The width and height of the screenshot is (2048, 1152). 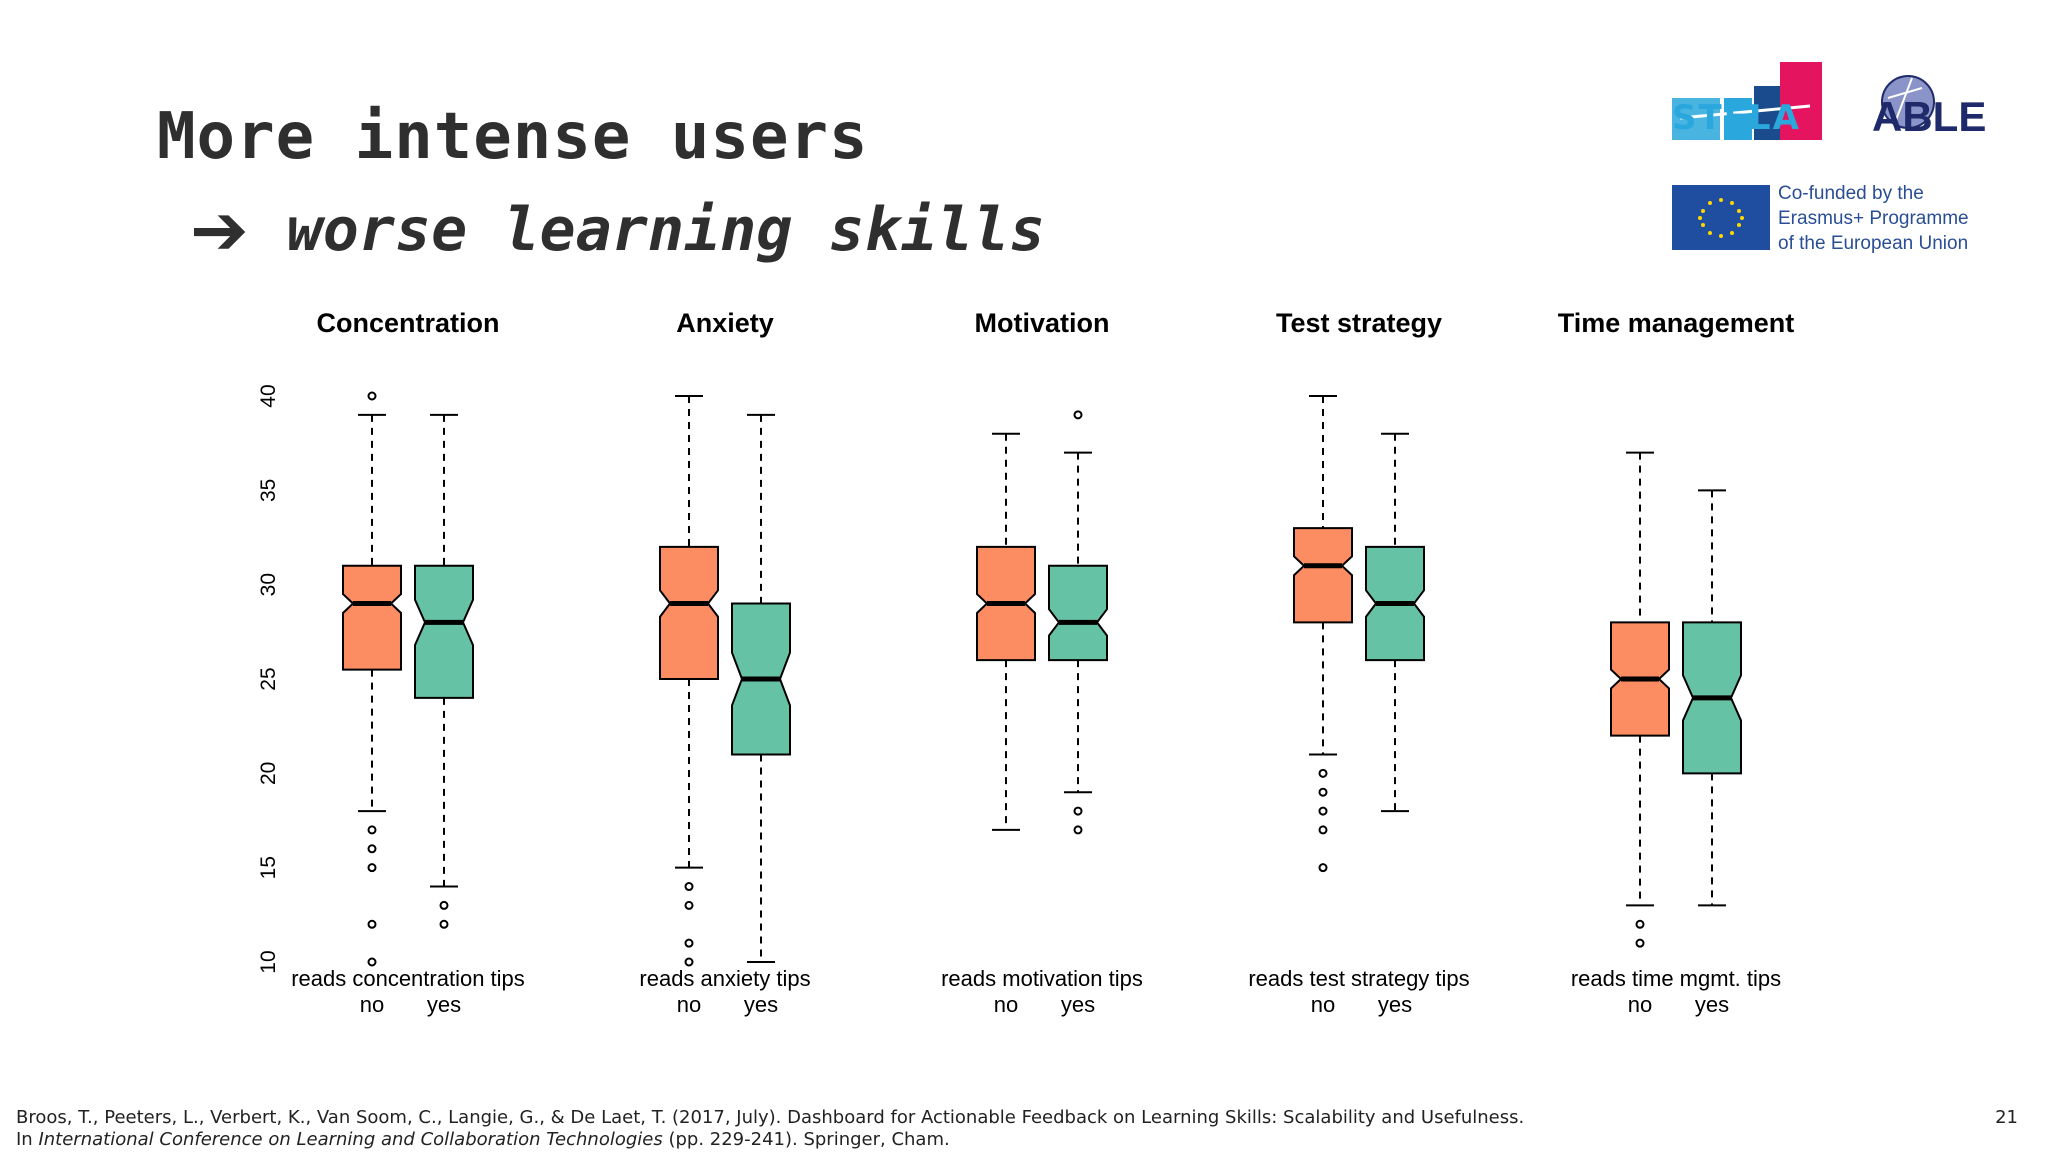 What do you see at coordinates (268, 961) in the screenshot?
I see `y-tick-label: 10` at bounding box center [268, 961].